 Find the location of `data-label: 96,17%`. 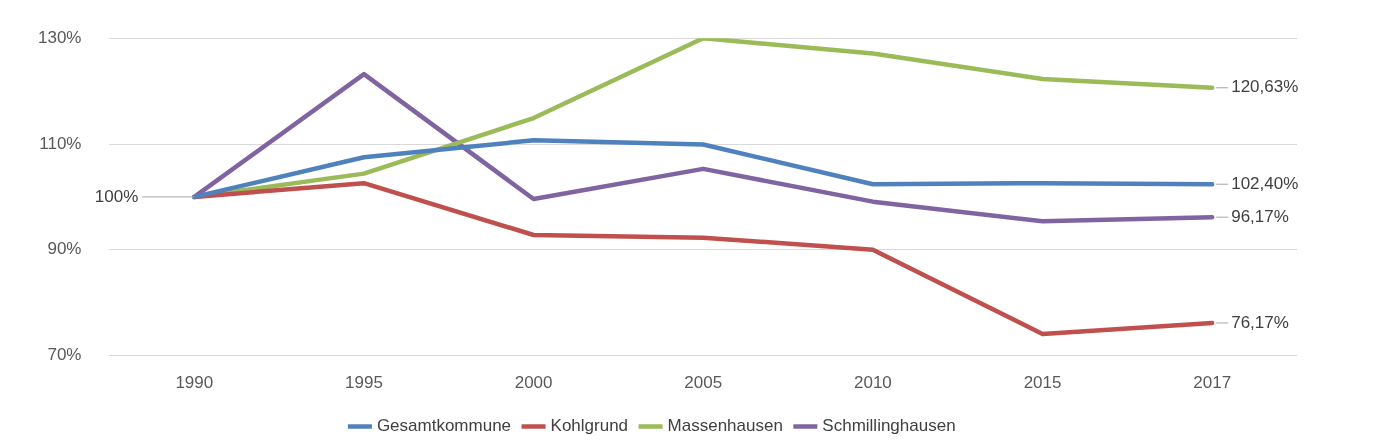

data-label: 96,17% is located at coordinates (1260, 216).